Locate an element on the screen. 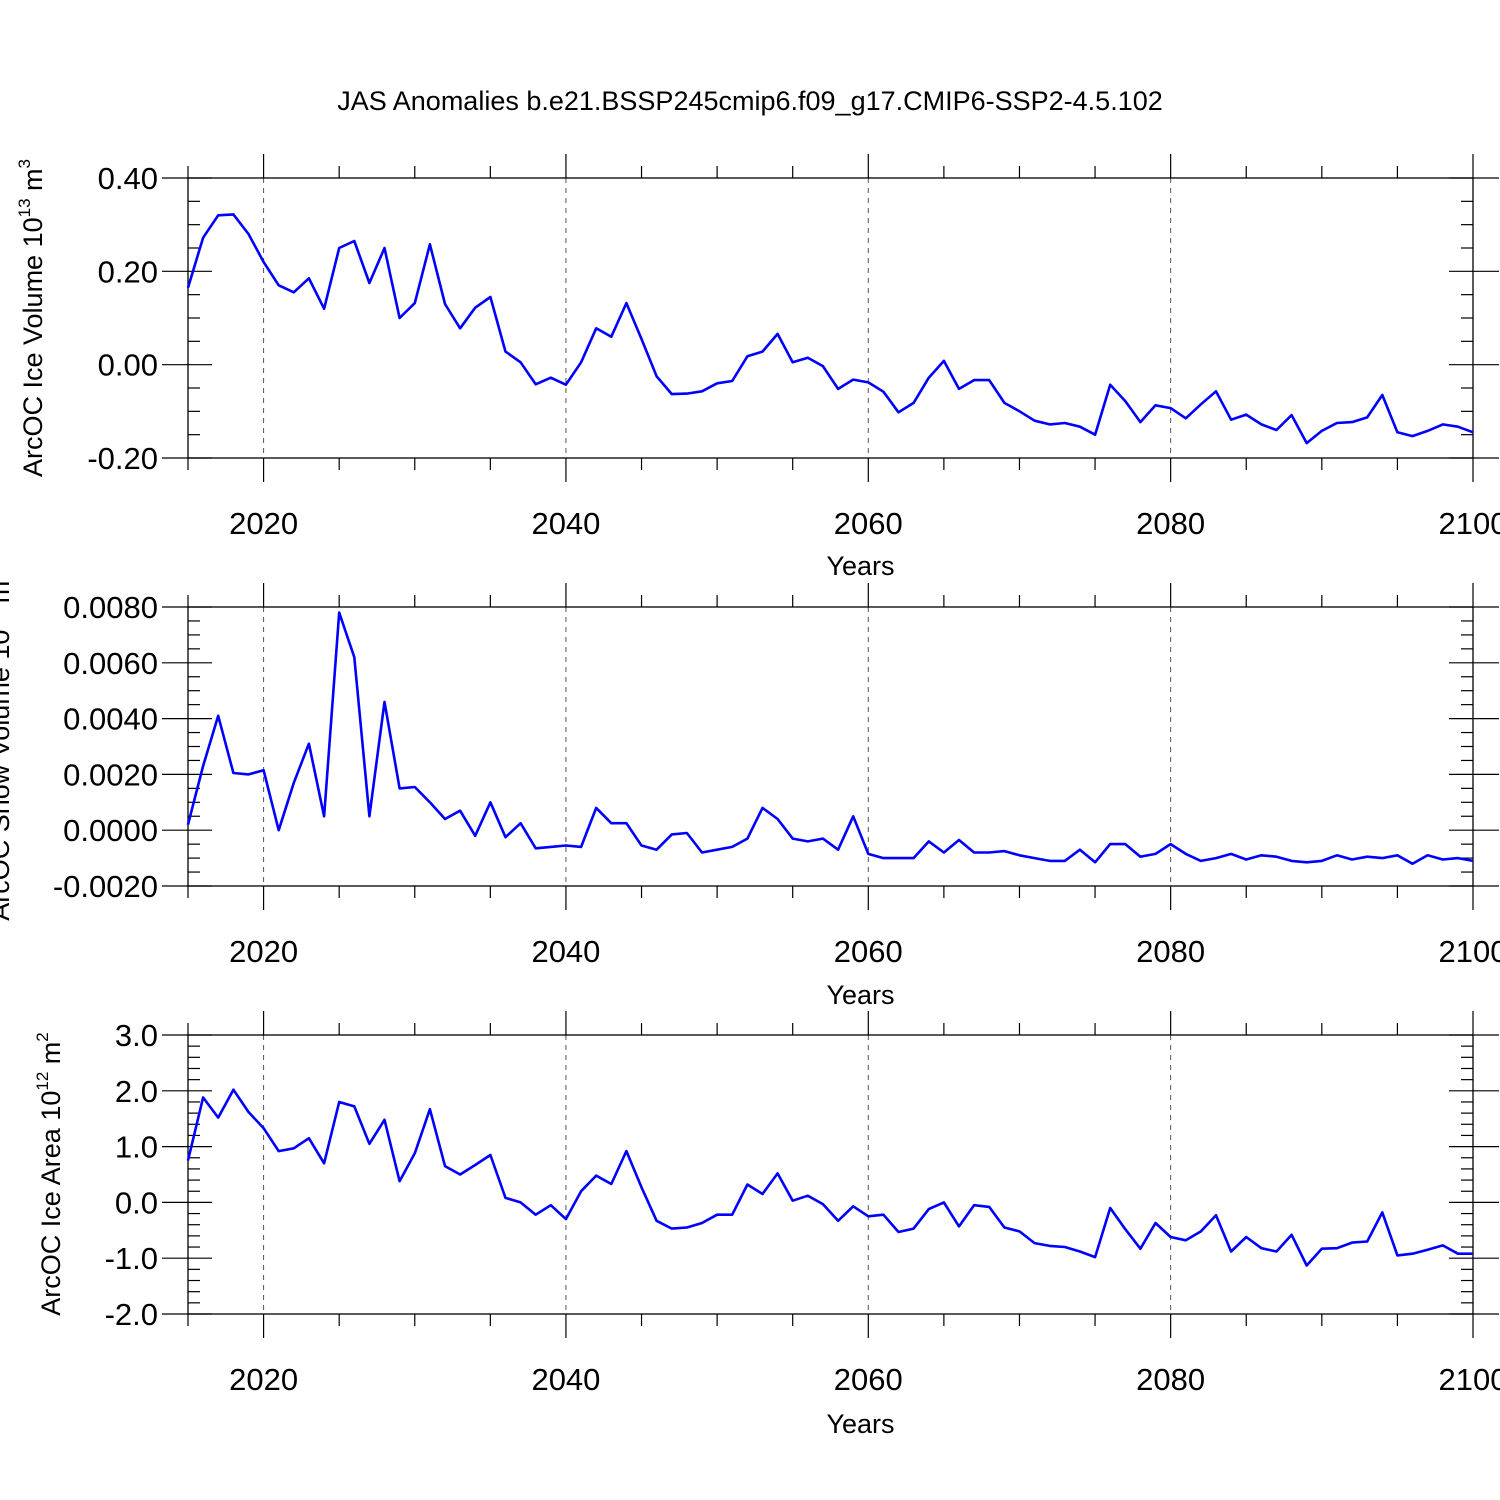 Image resolution: width=1500 pixels, height=1500 pixels. y-tick-label: 1.0 is located at coordinates (136, 1147).